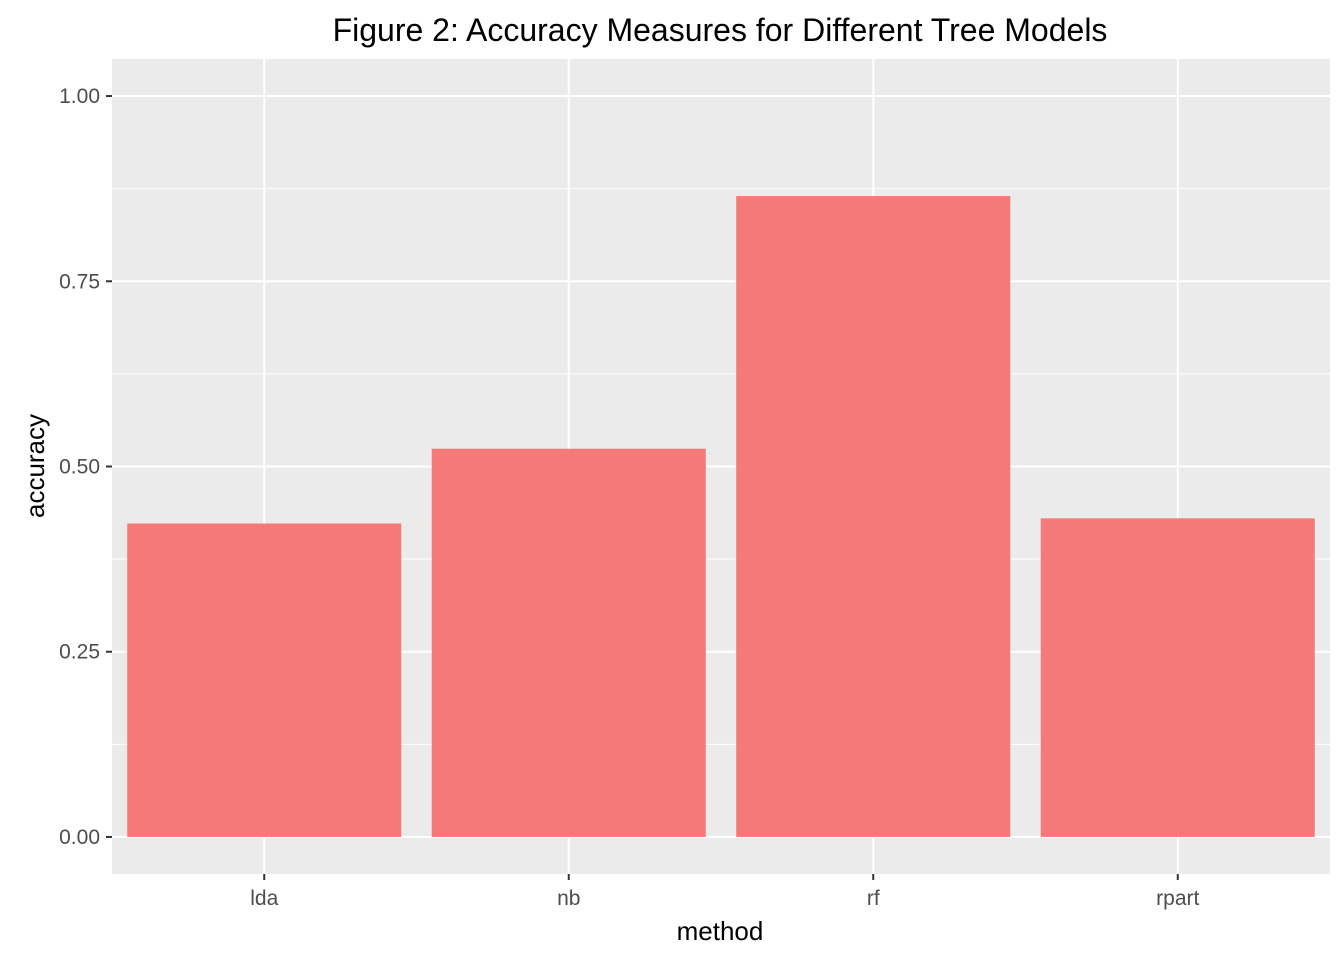 Image resolution: width=1344 pixels, height=960 pixels. Describe the element at coordinates (264, 898) in the screenshot. I see `x-tick-label: lda` at that location.